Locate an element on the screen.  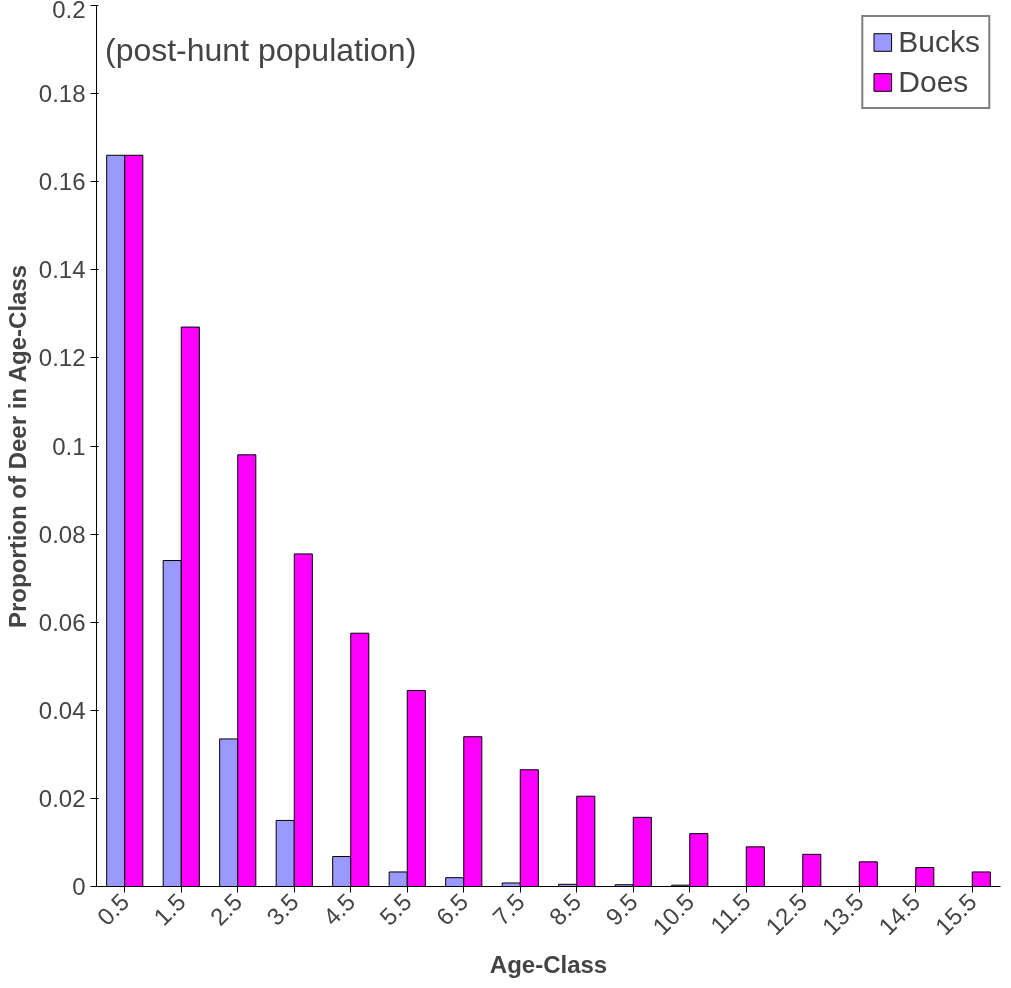
legend-label: Bucks is located at coordinates (939, 42).